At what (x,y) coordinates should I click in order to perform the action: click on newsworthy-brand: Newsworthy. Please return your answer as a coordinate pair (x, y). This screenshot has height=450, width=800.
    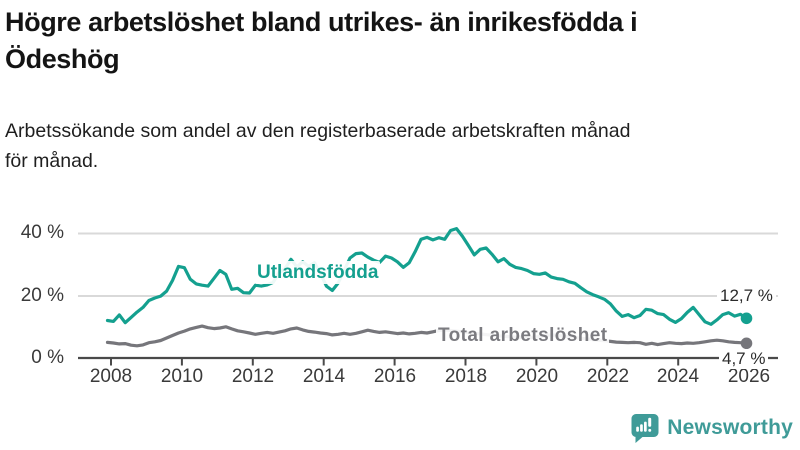
    Looking at the image, I should click on (711, 428).